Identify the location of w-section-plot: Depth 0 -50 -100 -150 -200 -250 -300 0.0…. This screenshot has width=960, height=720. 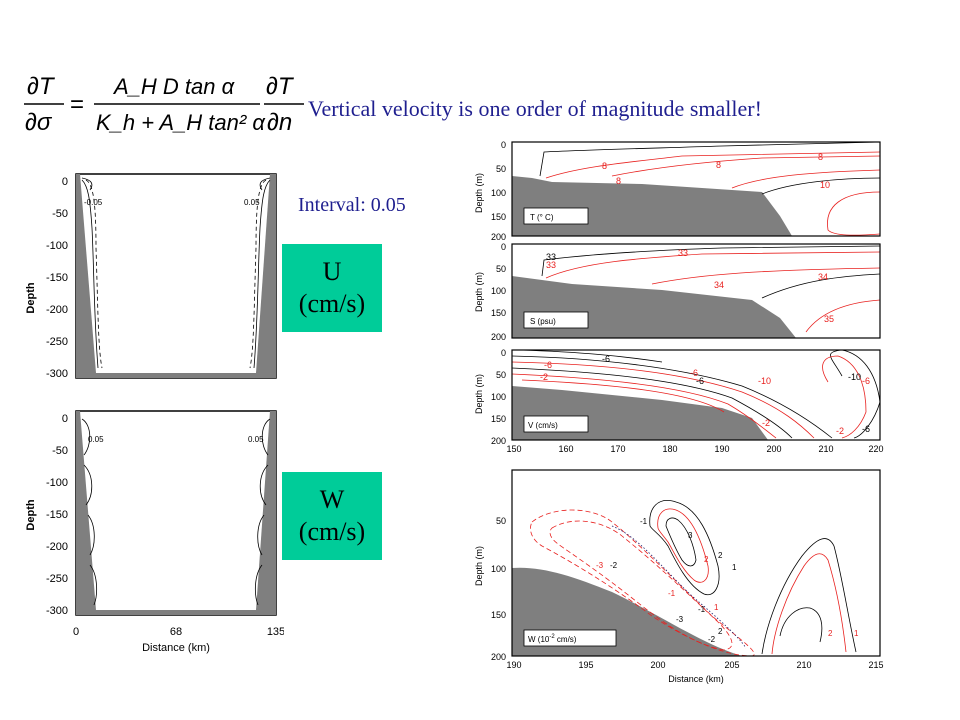
(154, 532).